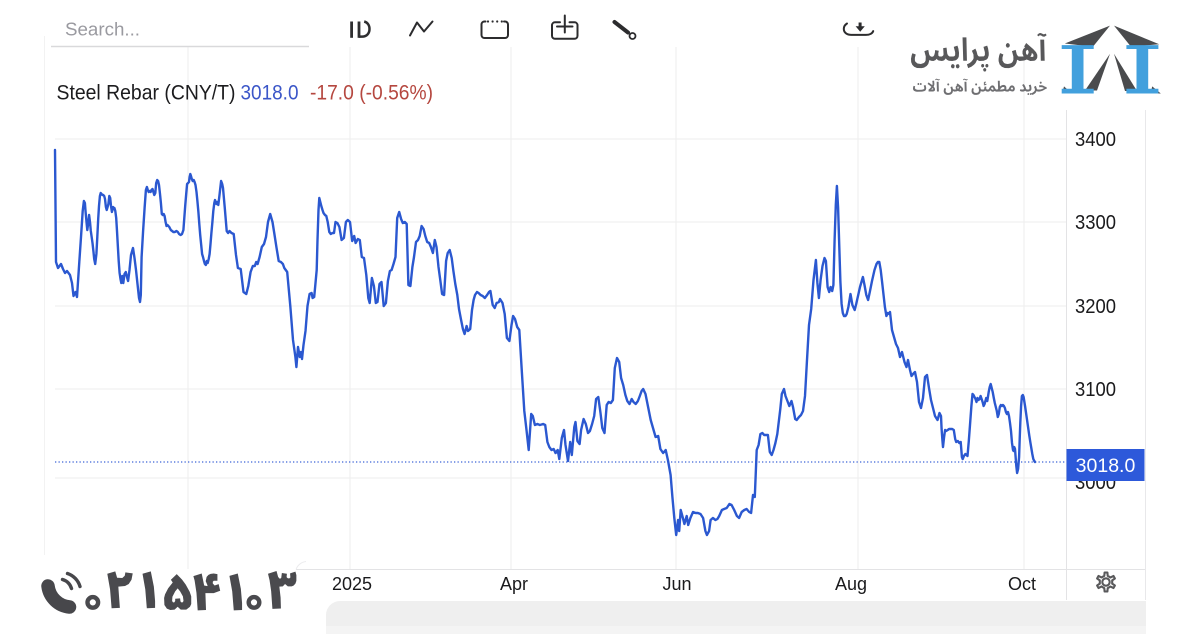 The image size is (1200, 641). I want to click on svg-text: Jun, so click(676, 584).